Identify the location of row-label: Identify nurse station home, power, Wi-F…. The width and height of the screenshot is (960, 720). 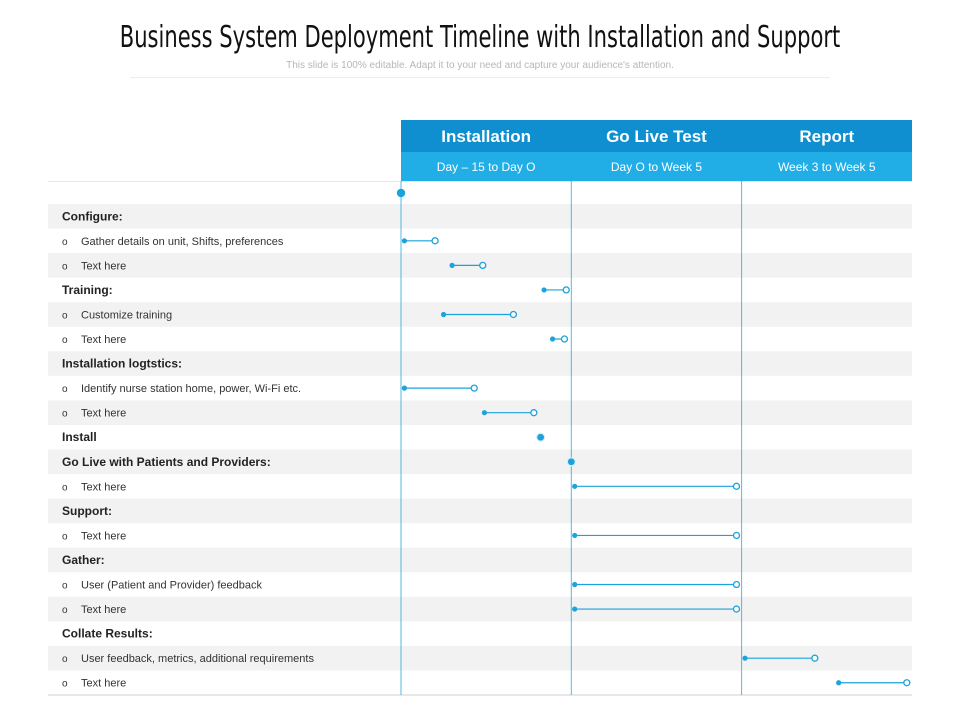
(191, 389).